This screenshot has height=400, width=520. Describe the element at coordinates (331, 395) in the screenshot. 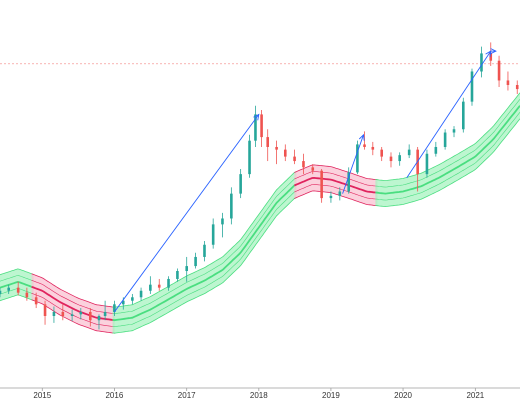

I see `x-tick-label: 2019` at that location.